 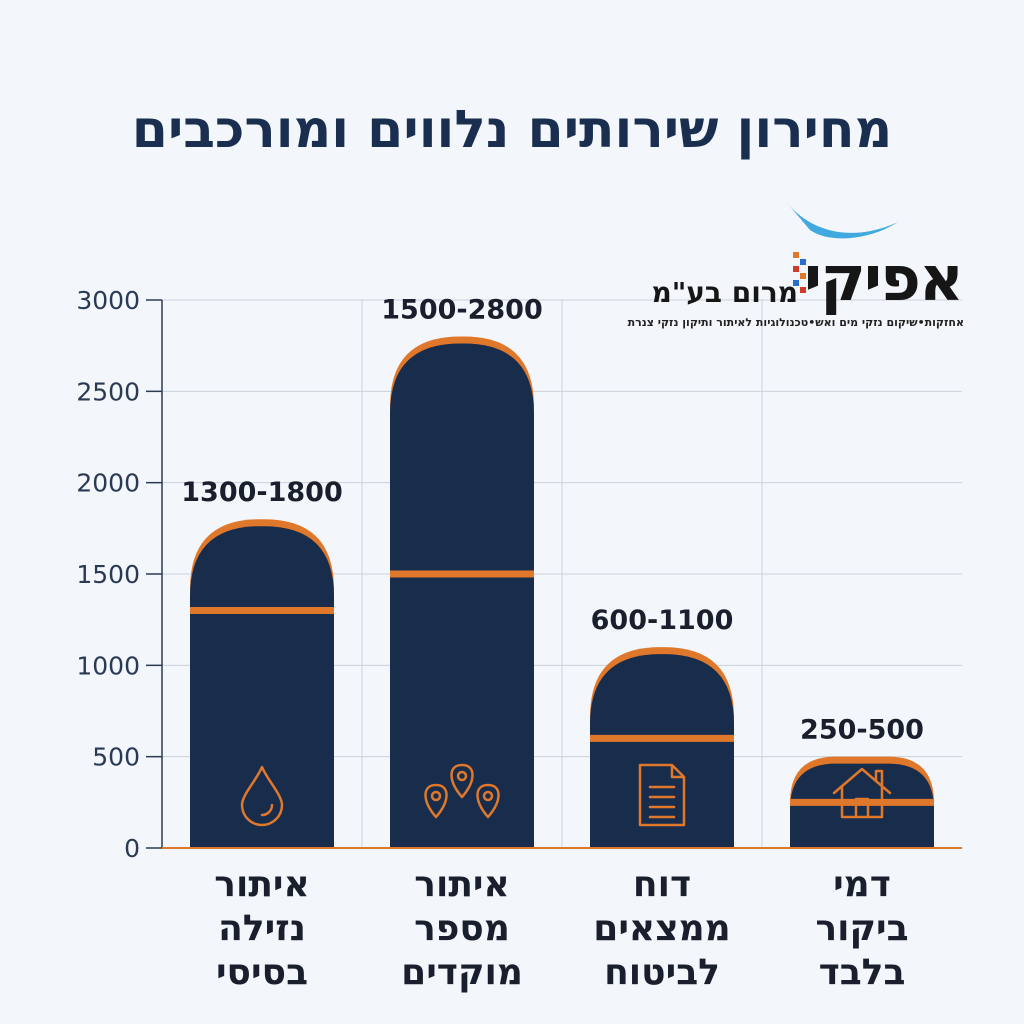 I want to click on document-icon, so click(x=662, y=795).